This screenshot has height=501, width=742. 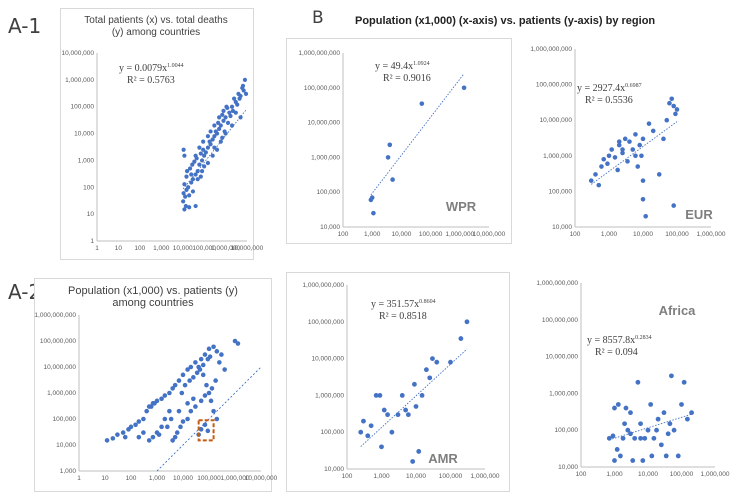 What do you see at coordinates (485, 476) in the screenshot?
I see `x-tick-label: 1,000,000` at bounding box center [485, 476].